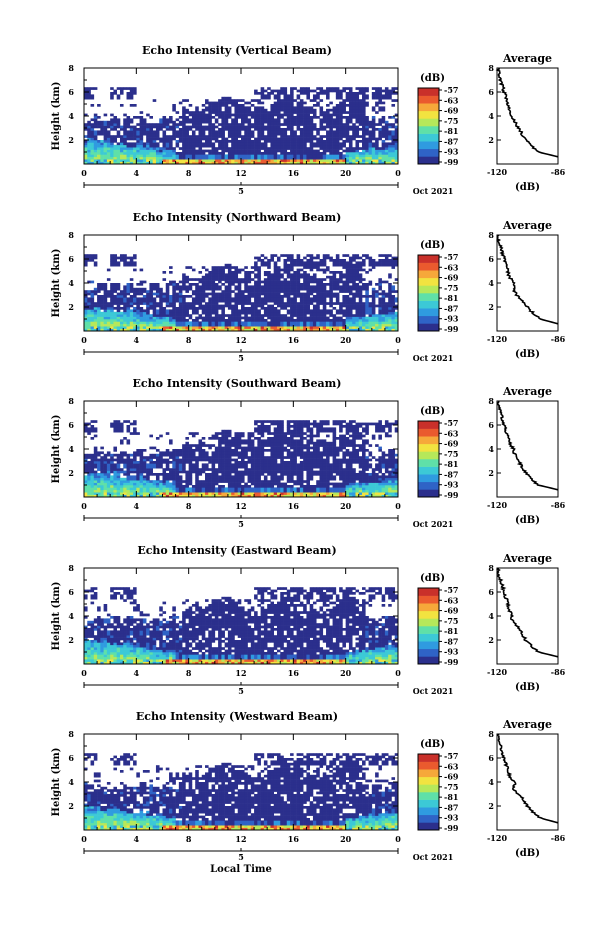 This screenshot has height=929, width=612. I want to click on average-ytick-label: 4, so click(491, 116).